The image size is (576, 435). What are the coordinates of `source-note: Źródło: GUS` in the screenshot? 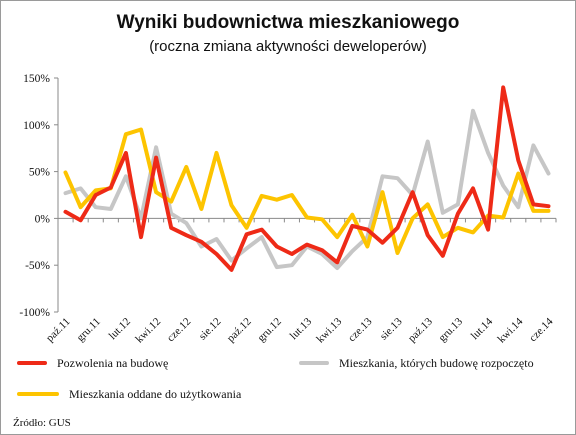 It's located at (42, 423).